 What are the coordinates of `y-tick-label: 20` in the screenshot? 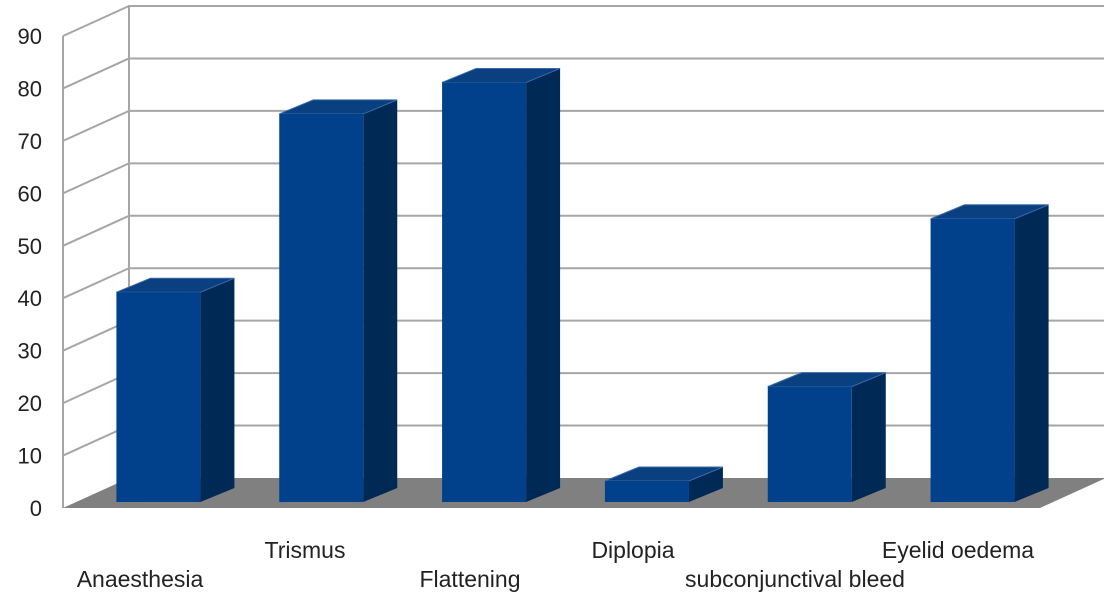 It's located at (30, 403).